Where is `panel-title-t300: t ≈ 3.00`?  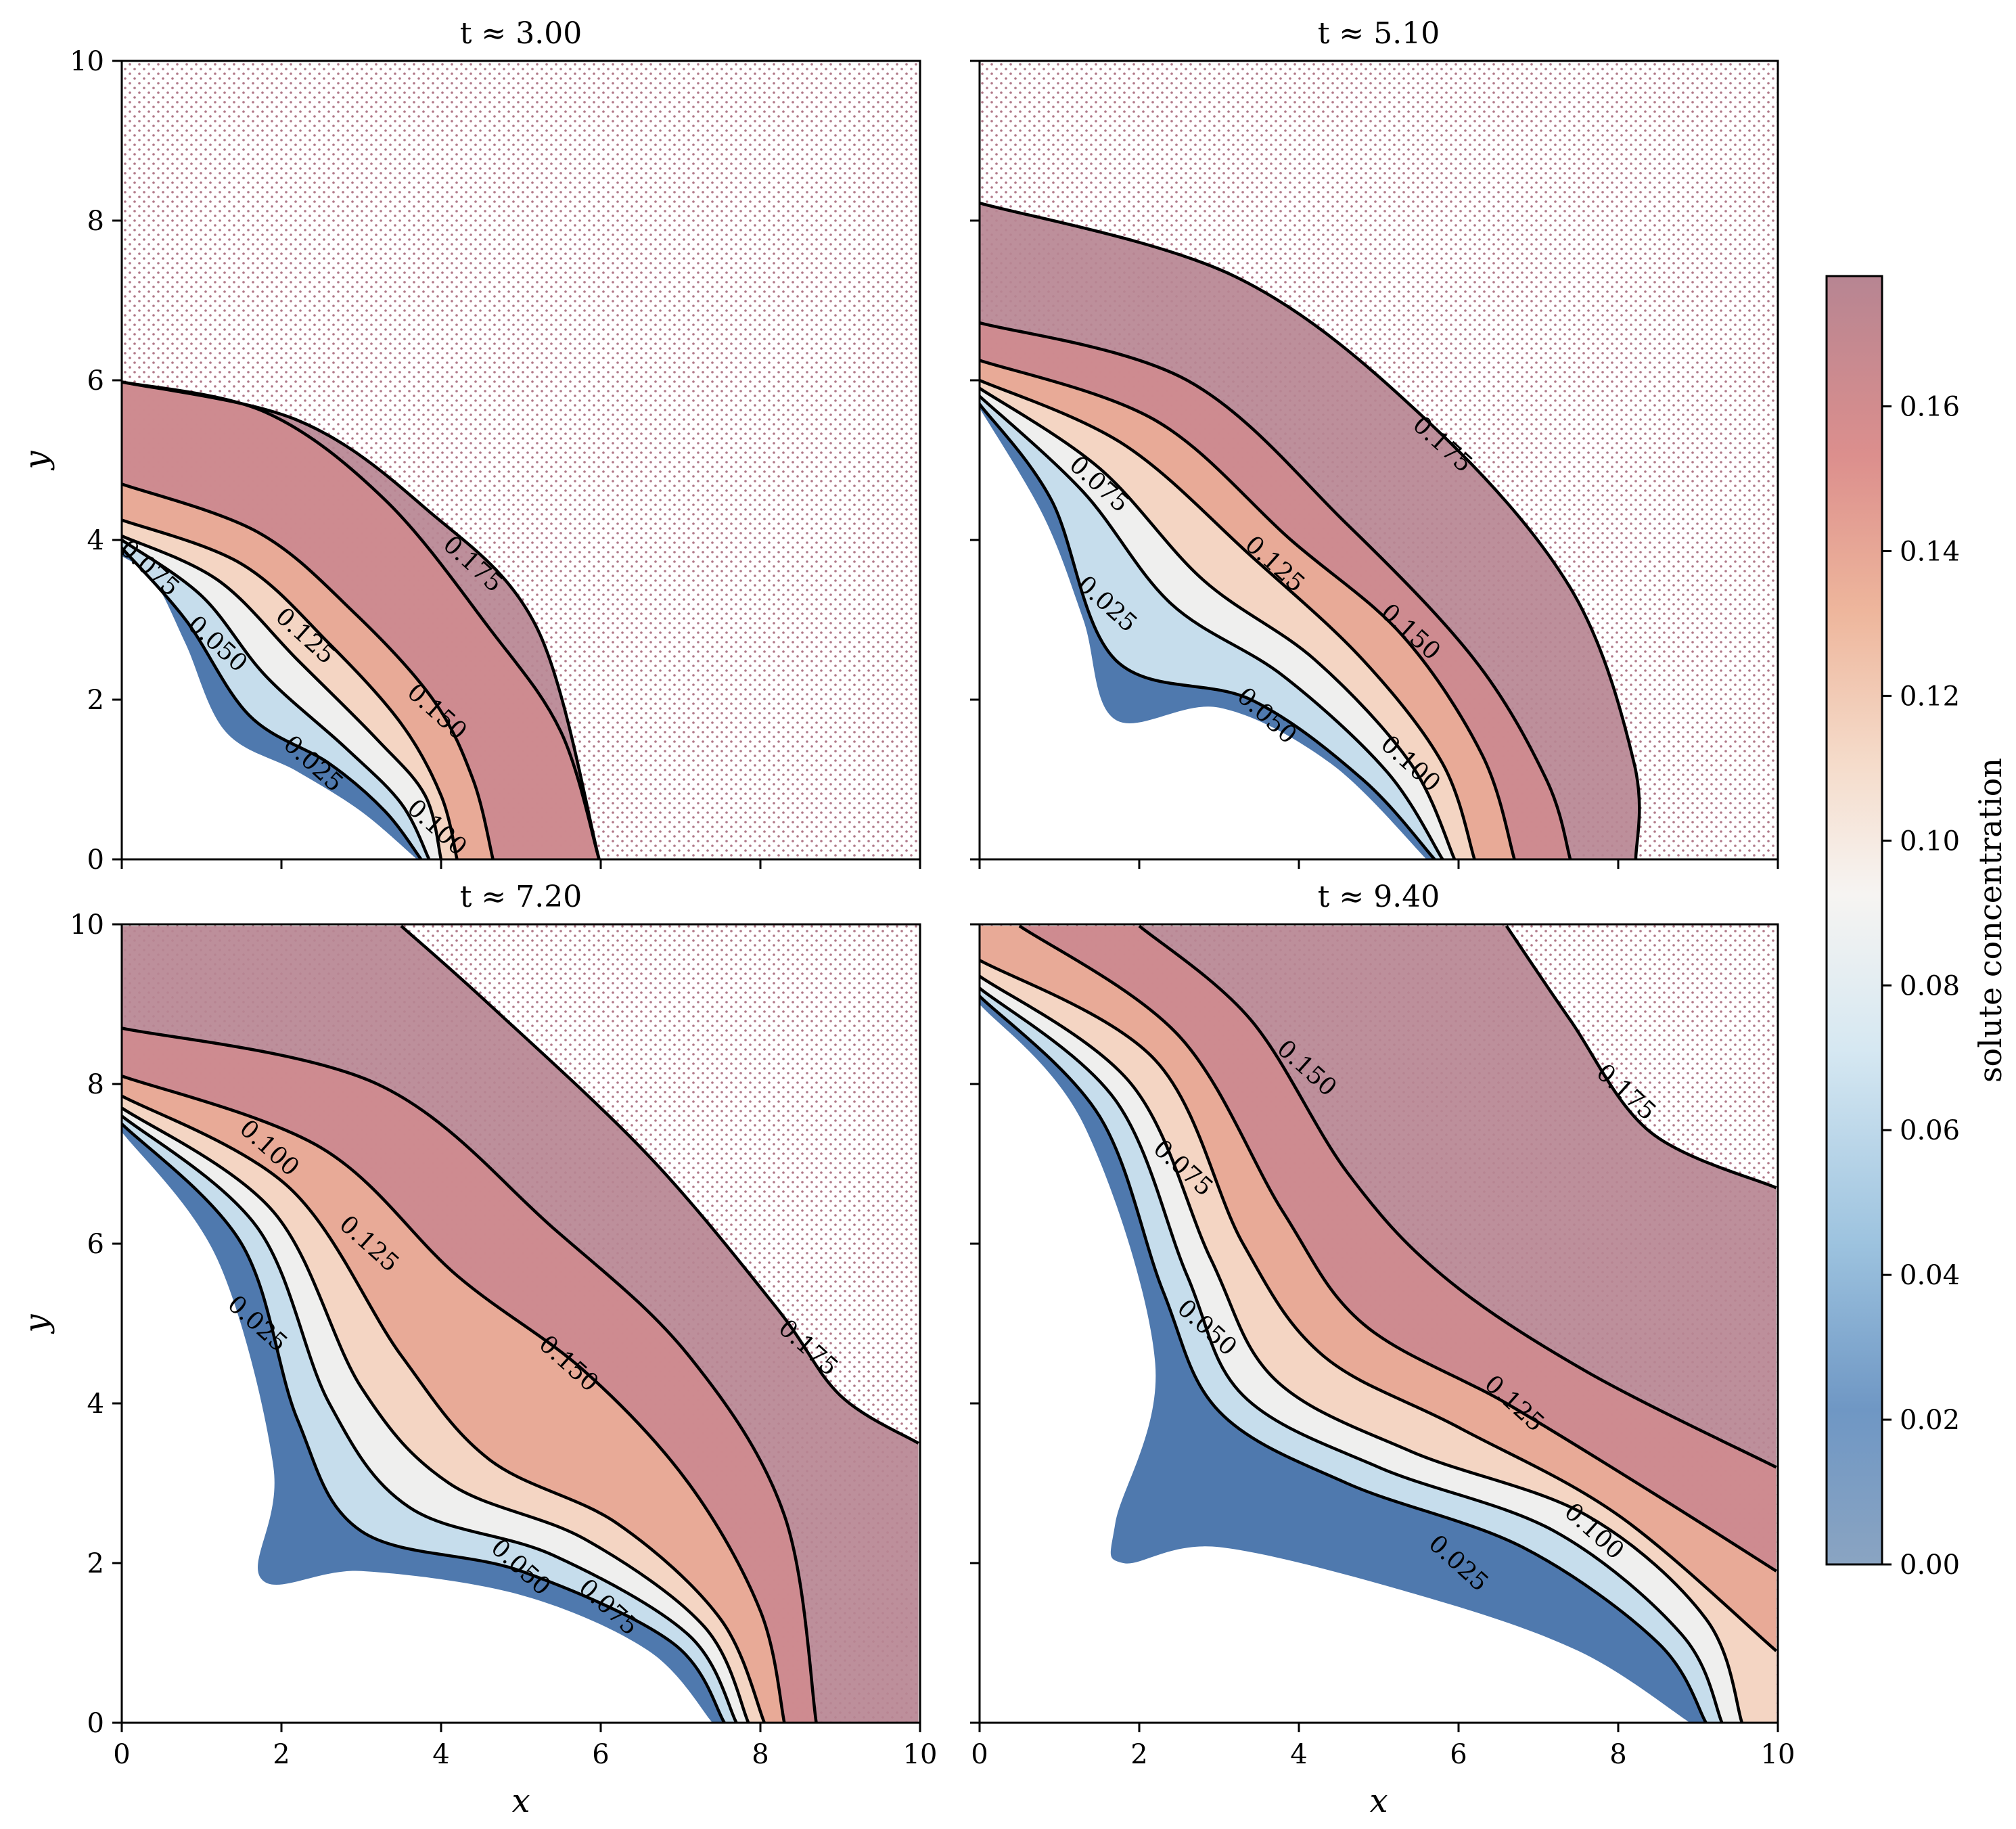
panel-title-t300: t ≈ 3.00 is located at coordinates (521, 33).